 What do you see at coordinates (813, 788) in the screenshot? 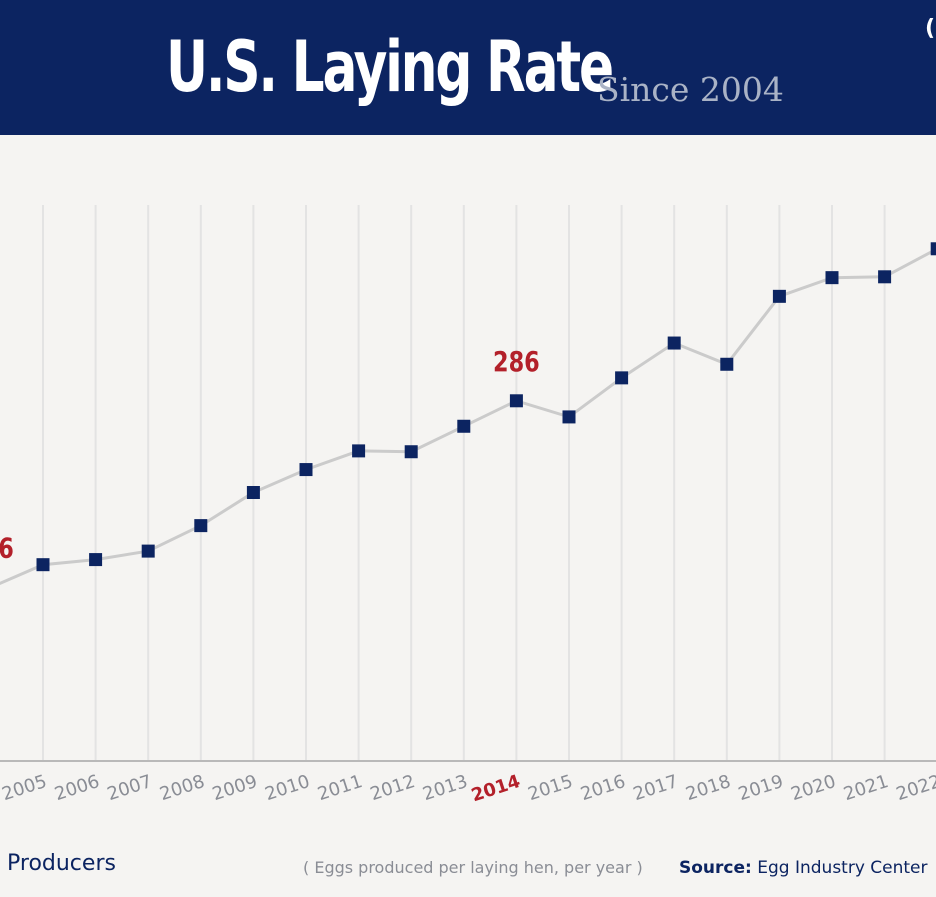
I see `x-tick-2020: 2020` at bounding box center [813, 788].